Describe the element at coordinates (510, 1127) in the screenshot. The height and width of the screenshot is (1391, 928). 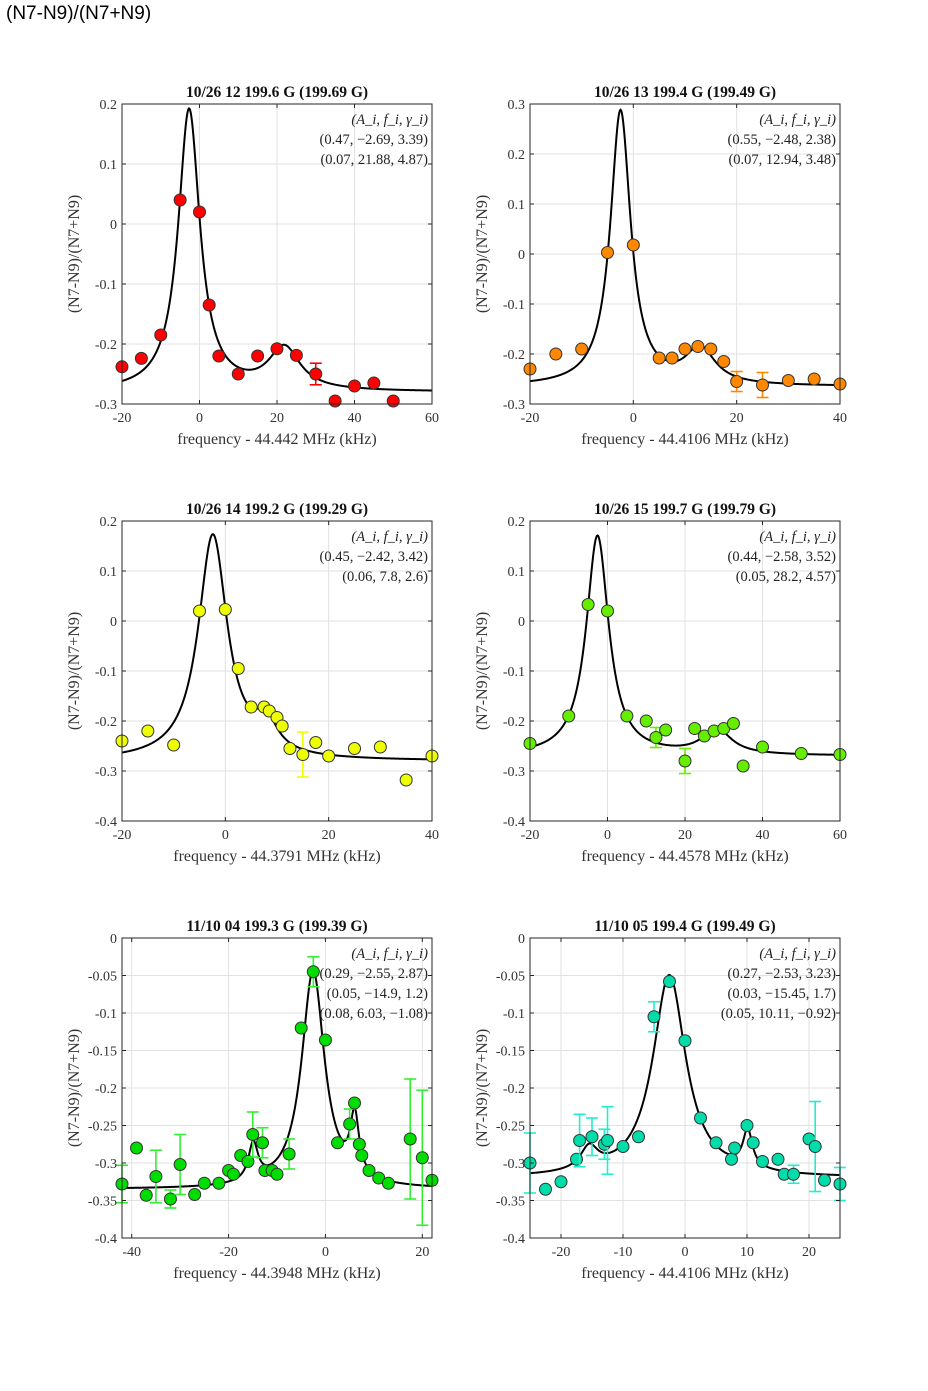
I see `y-tick-label: -0.25` at that location.